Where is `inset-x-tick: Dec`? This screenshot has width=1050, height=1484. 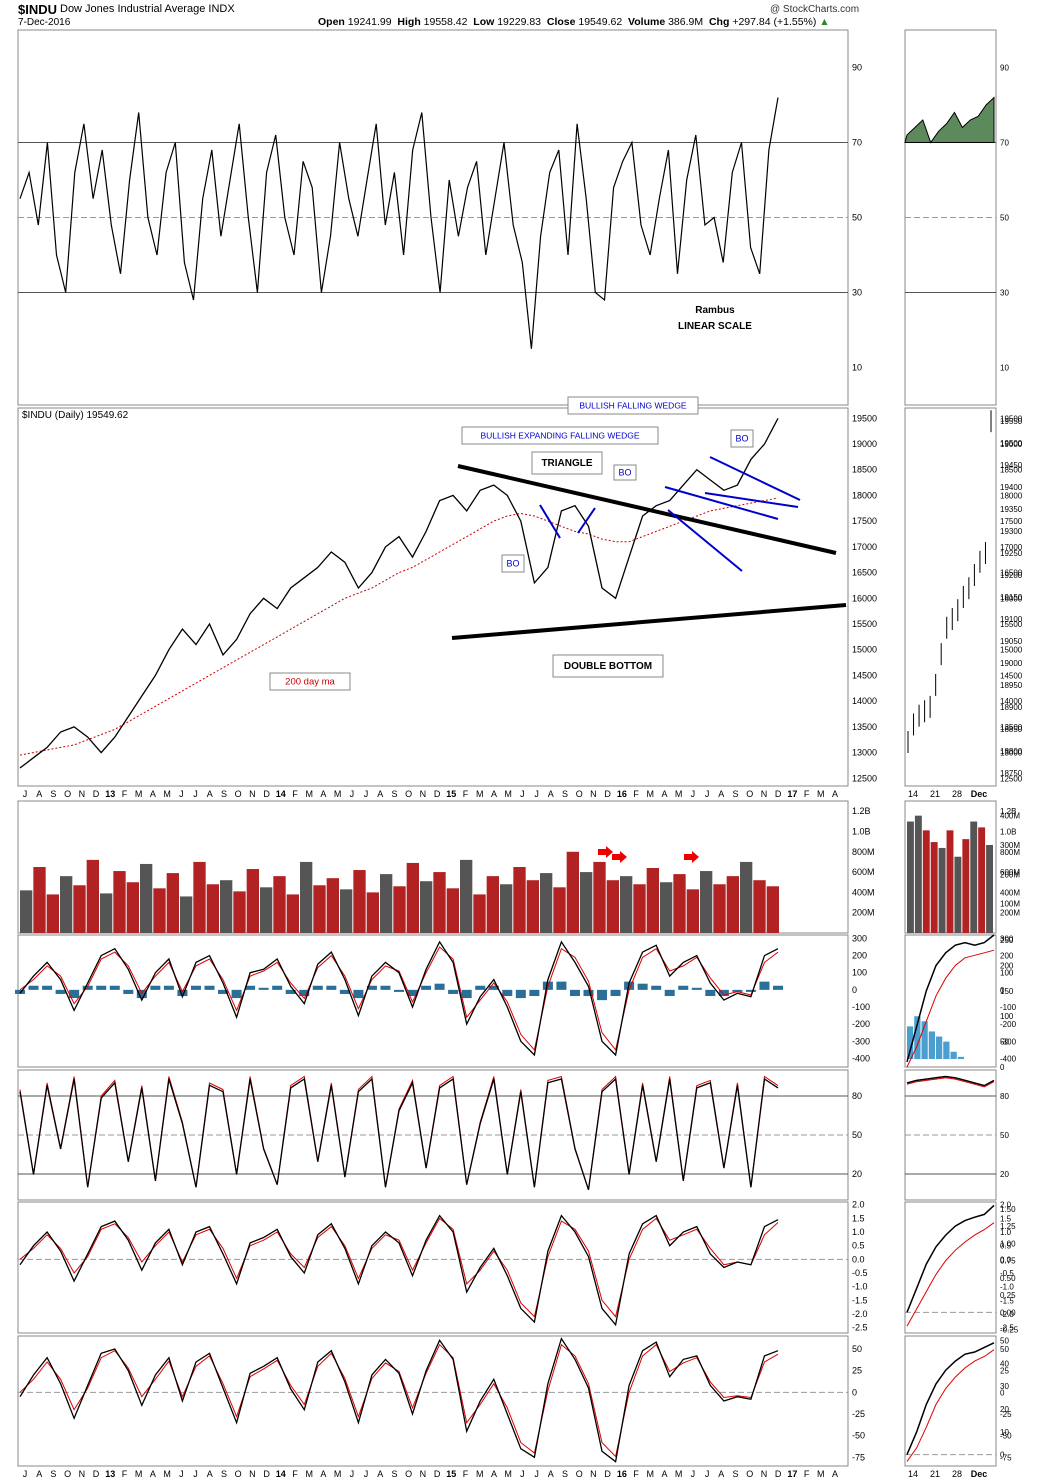
inset-x-tick: Dec is located at coordinates (979, 794).